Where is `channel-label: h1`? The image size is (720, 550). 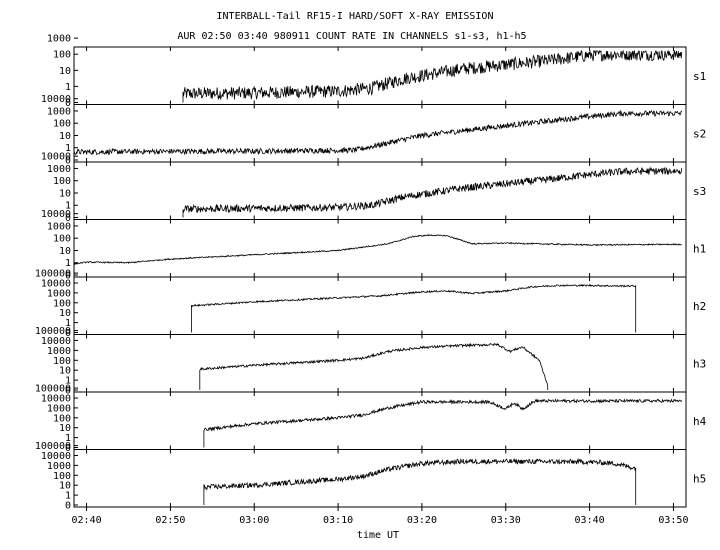
channel-label: h1 is located at coordinates (699, 248).